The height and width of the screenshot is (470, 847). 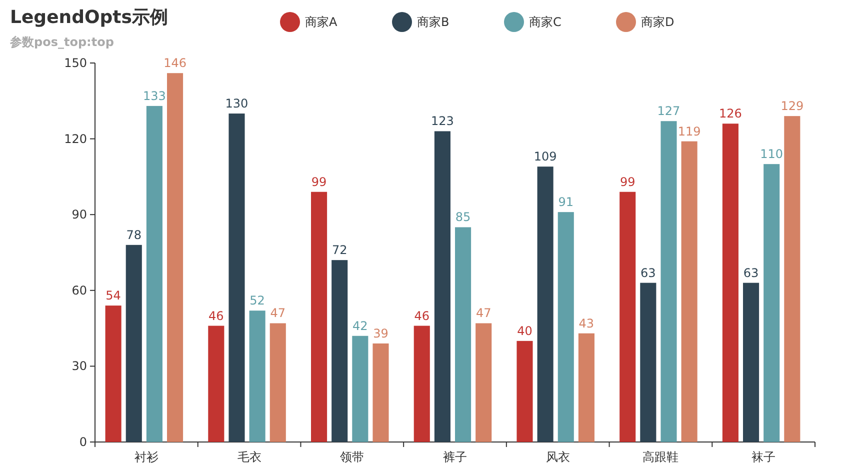 What do you see at coordinates (772, 154) in the screenshot?
I see `data-label: 110` at bounding box center [772, 154].